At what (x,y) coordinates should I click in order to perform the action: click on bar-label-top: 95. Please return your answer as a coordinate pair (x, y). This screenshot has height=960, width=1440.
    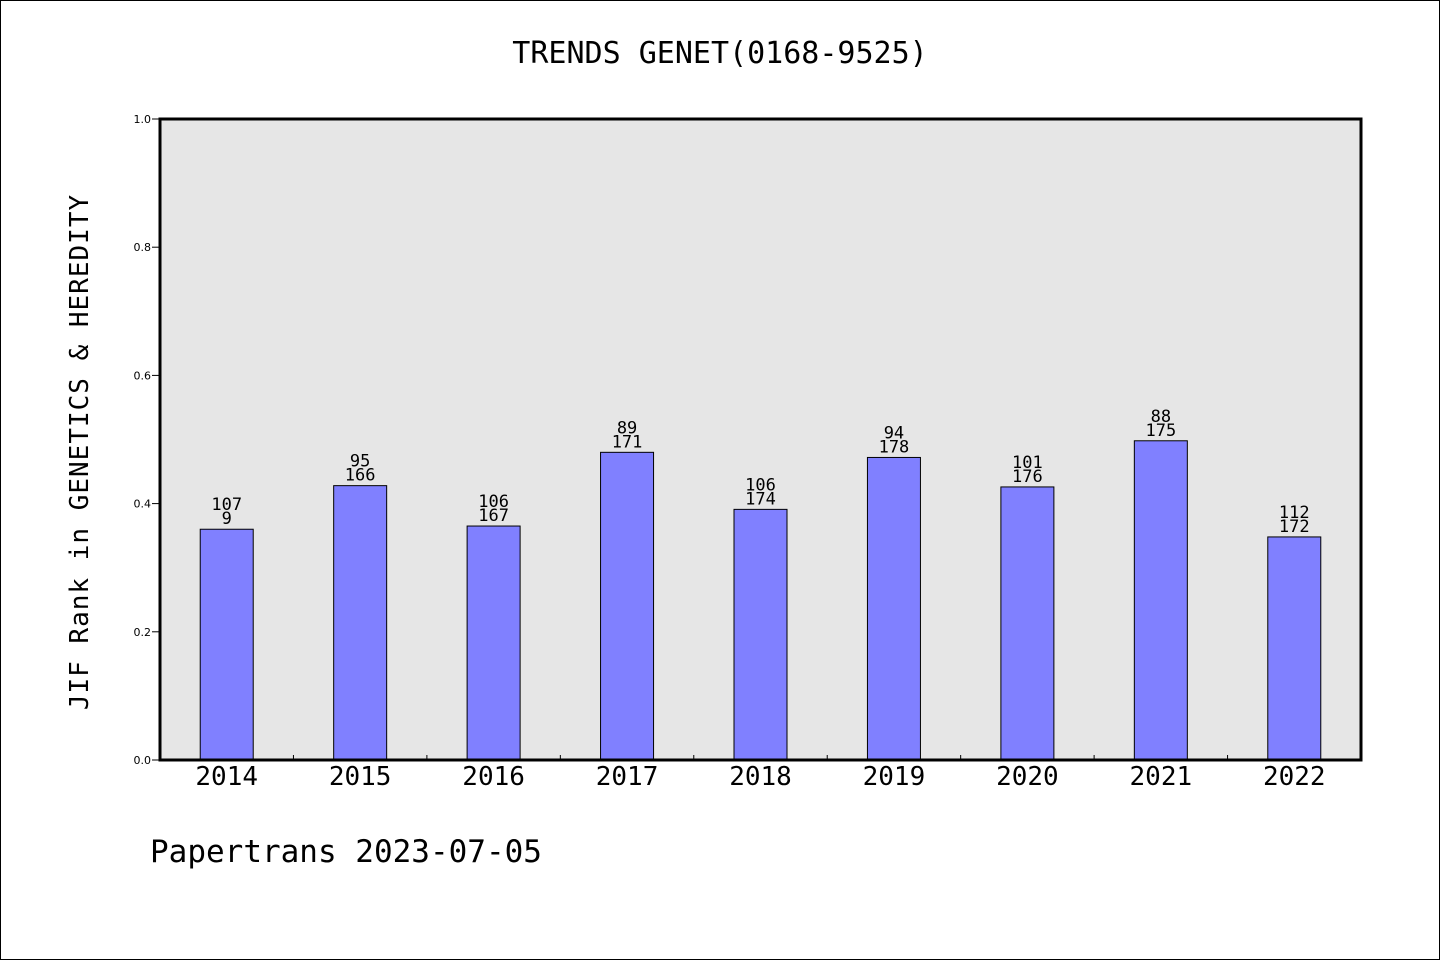
    Looking at the image, I should click on (360, 462).